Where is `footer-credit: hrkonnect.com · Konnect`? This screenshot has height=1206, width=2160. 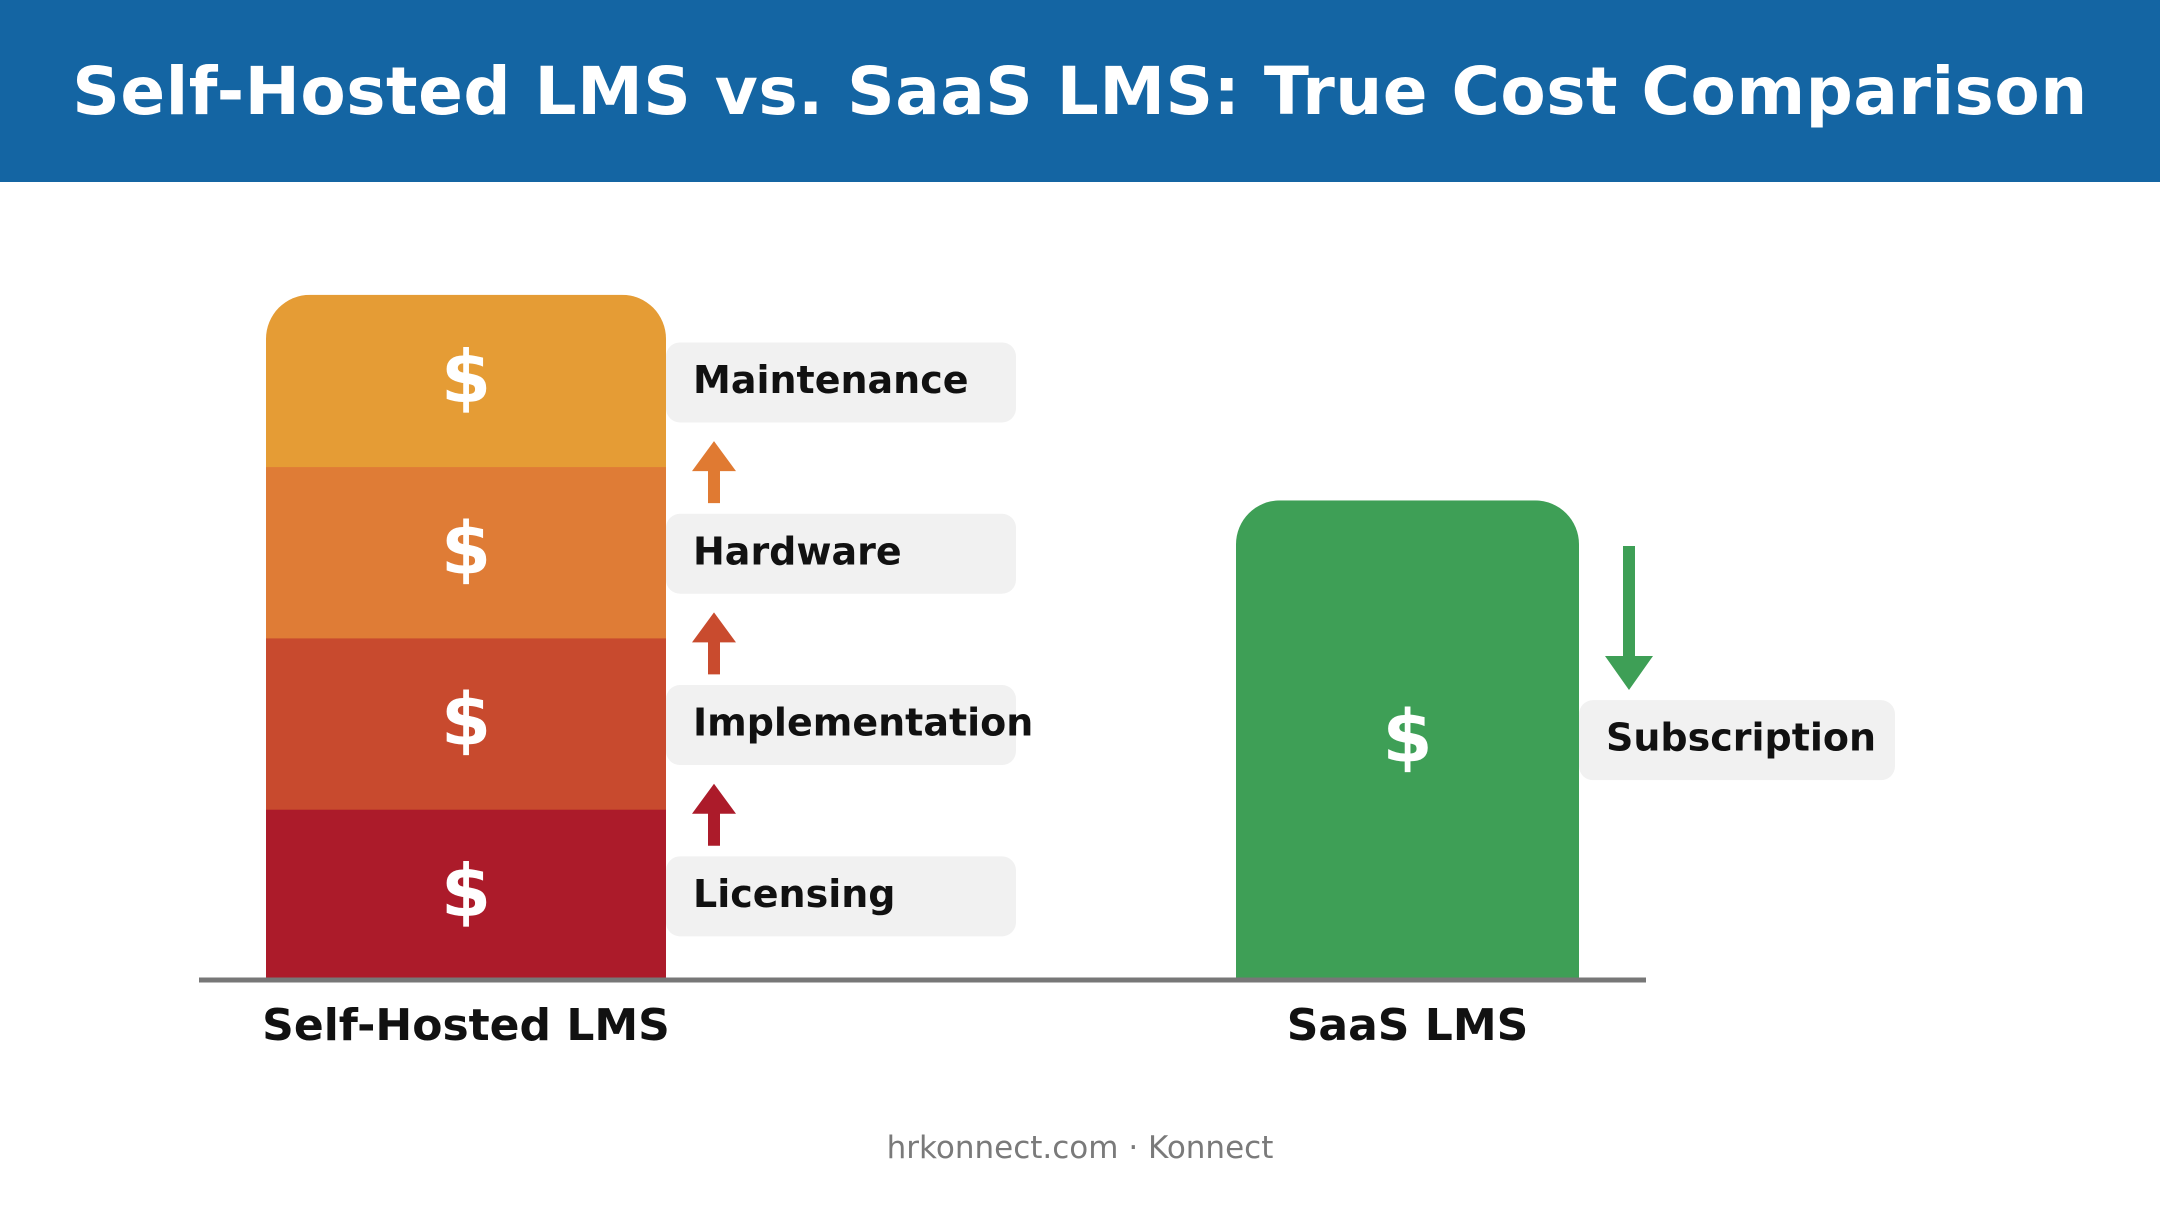 footer-credit: hrkonnect.com · Konnect is located at coordinates (1080, 1148).